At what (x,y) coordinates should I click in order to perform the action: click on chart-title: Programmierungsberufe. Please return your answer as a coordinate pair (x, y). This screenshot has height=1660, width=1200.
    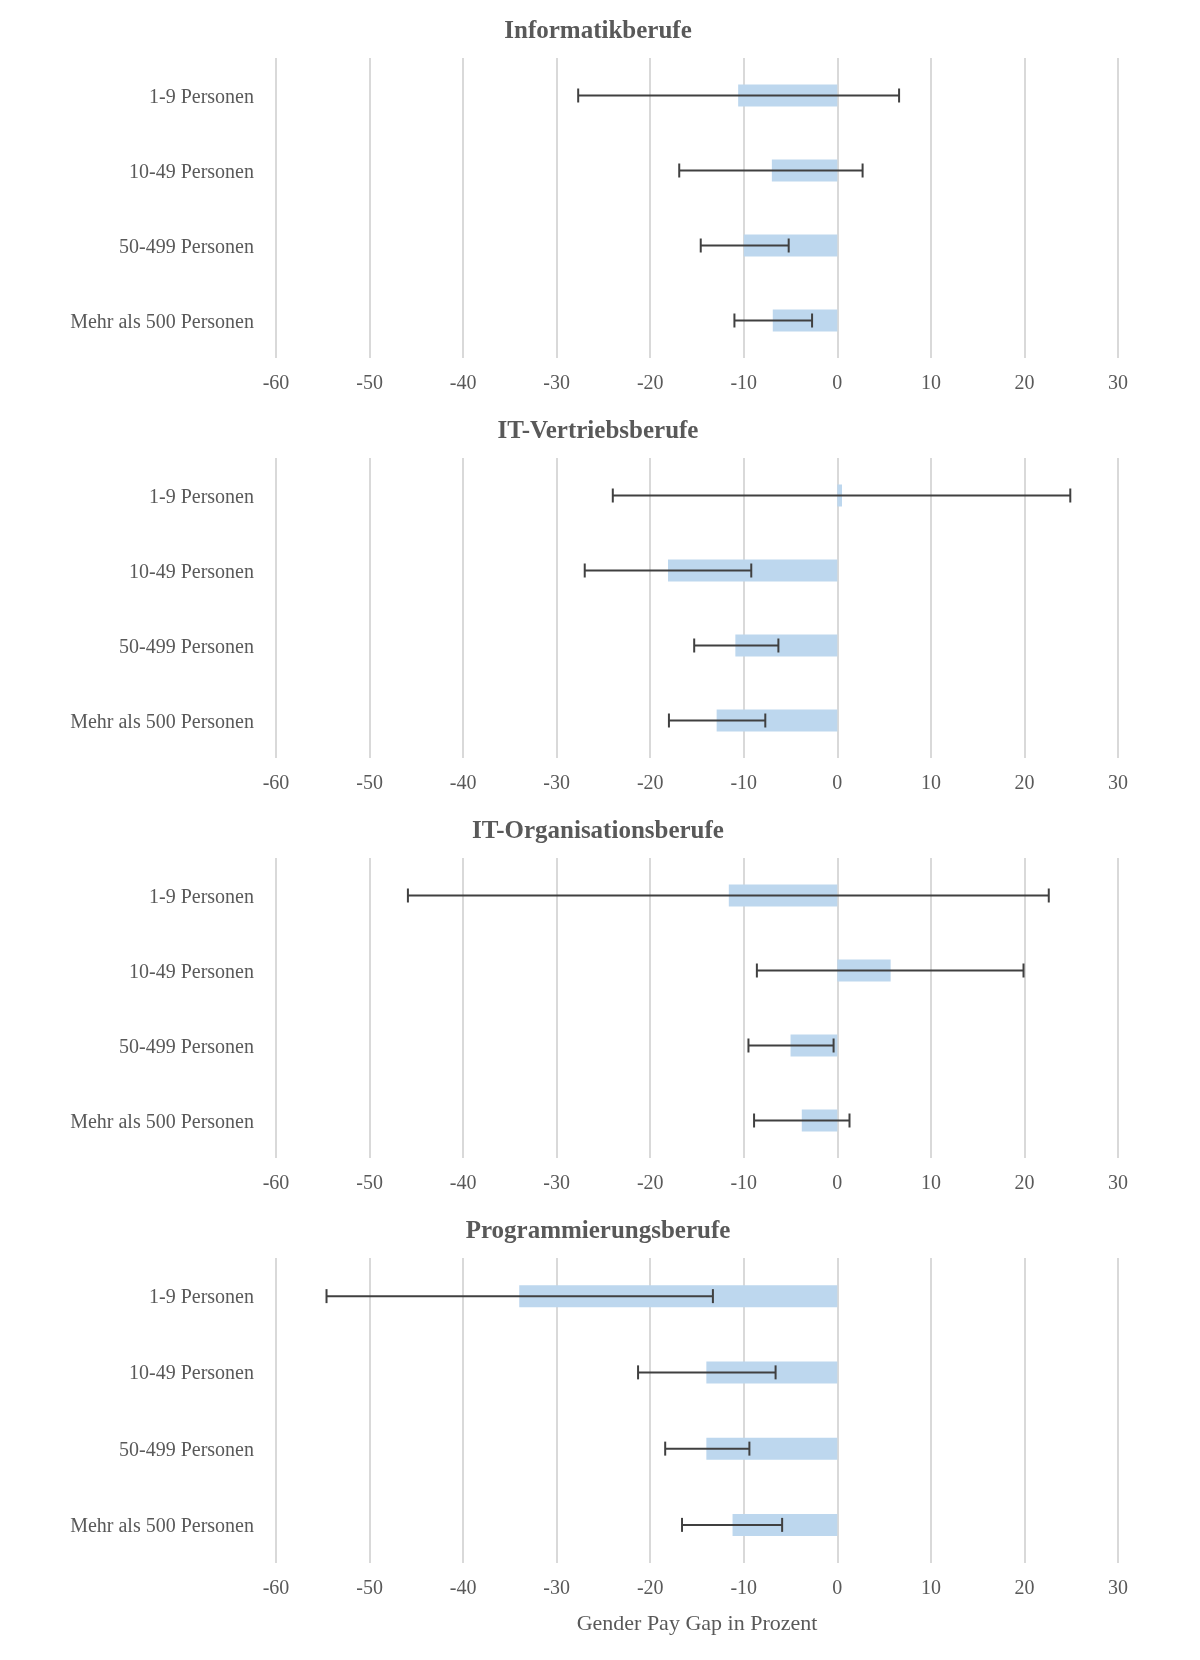
    Looking at the image, I should click on (598, 1229).